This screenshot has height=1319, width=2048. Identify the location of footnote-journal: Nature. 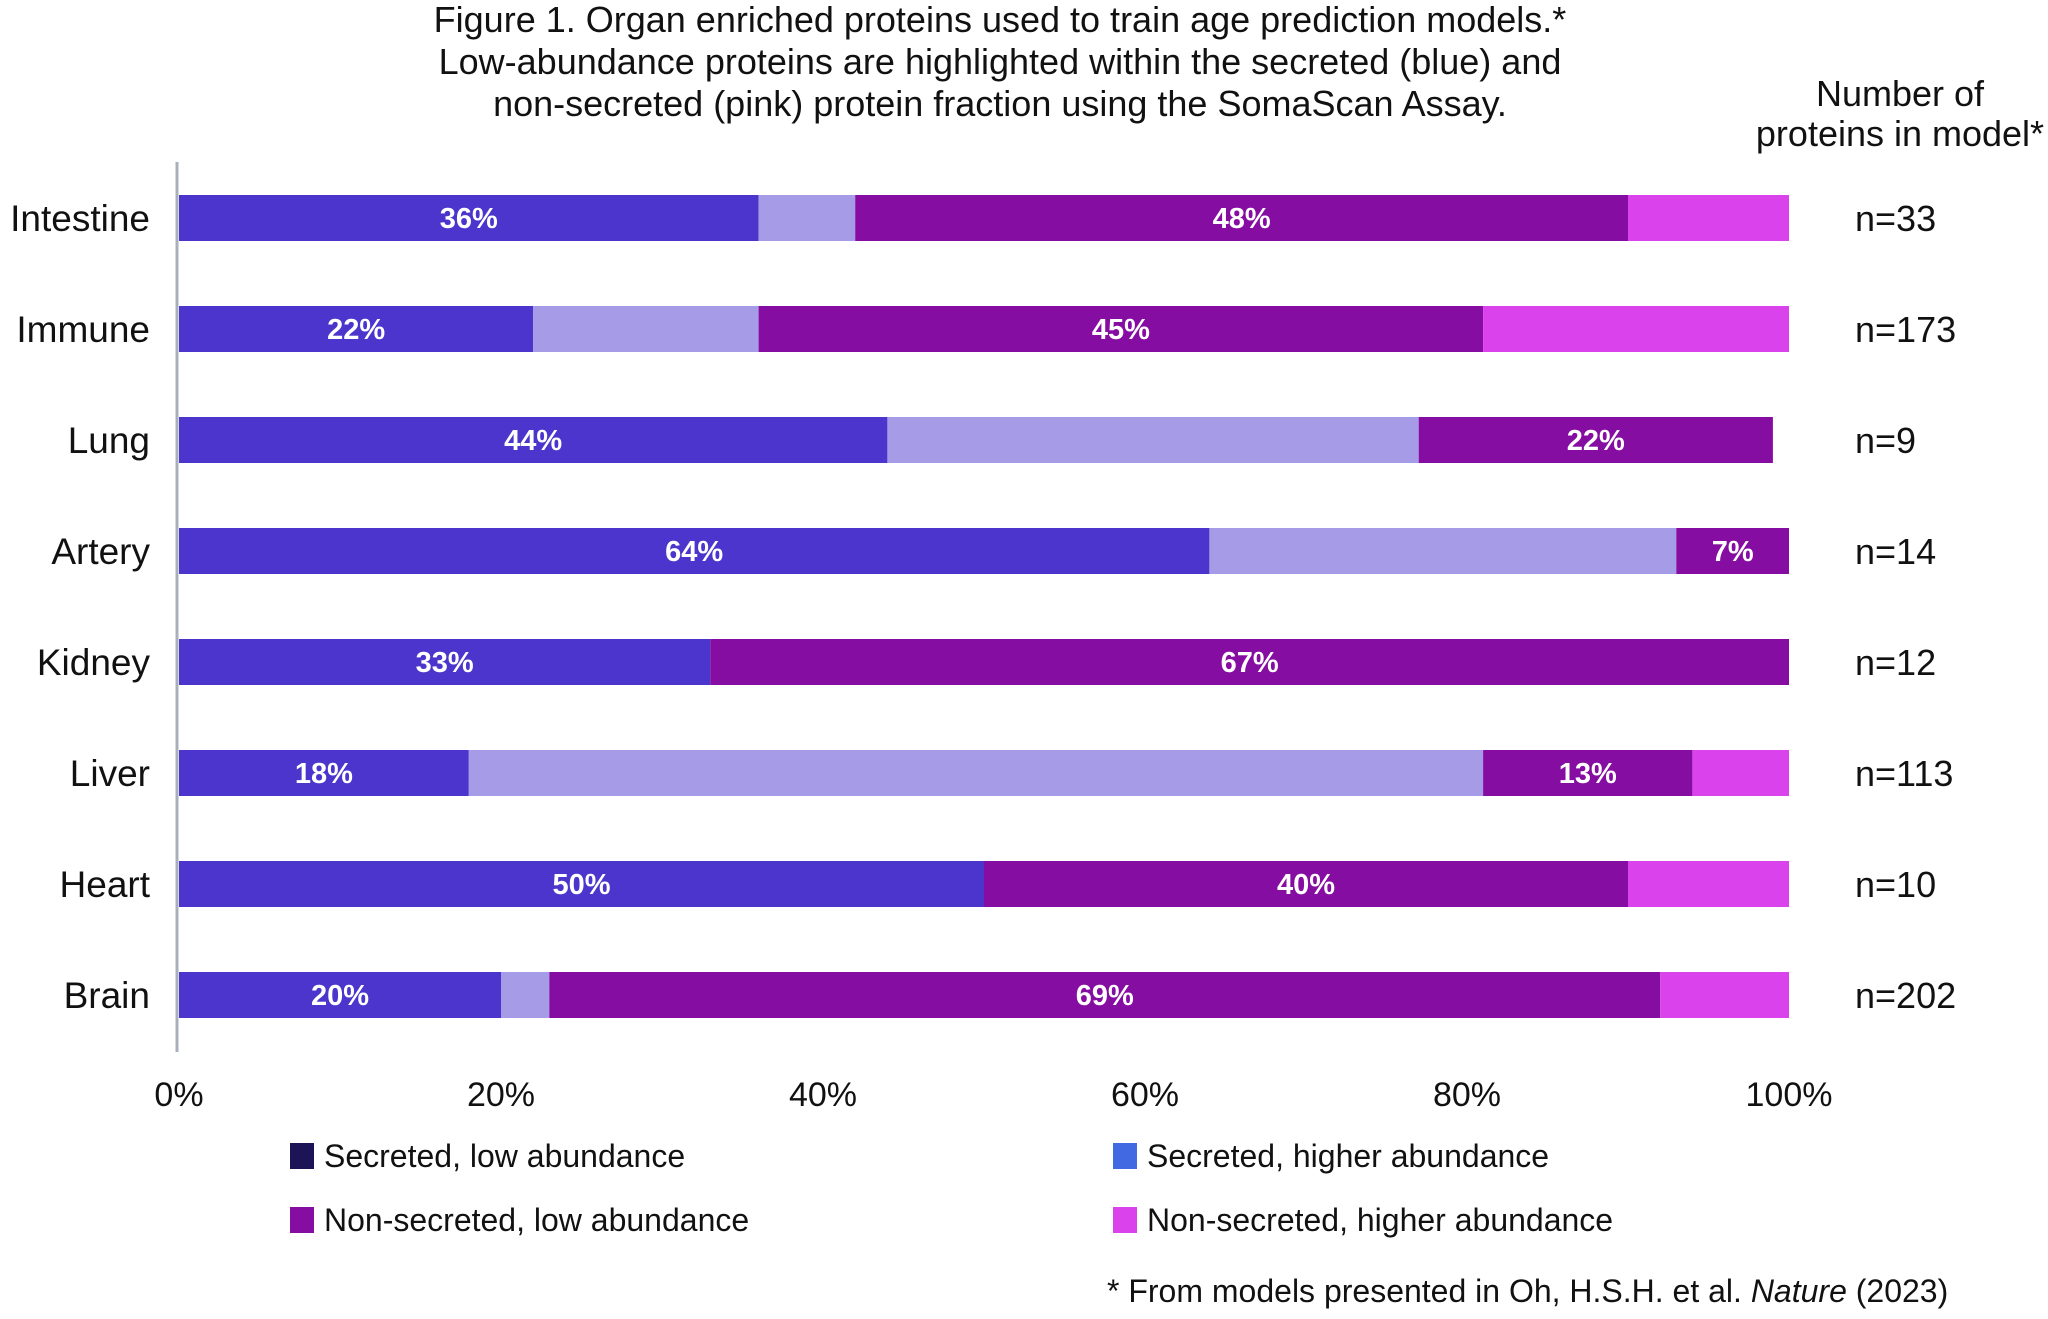
(1799, 1291).